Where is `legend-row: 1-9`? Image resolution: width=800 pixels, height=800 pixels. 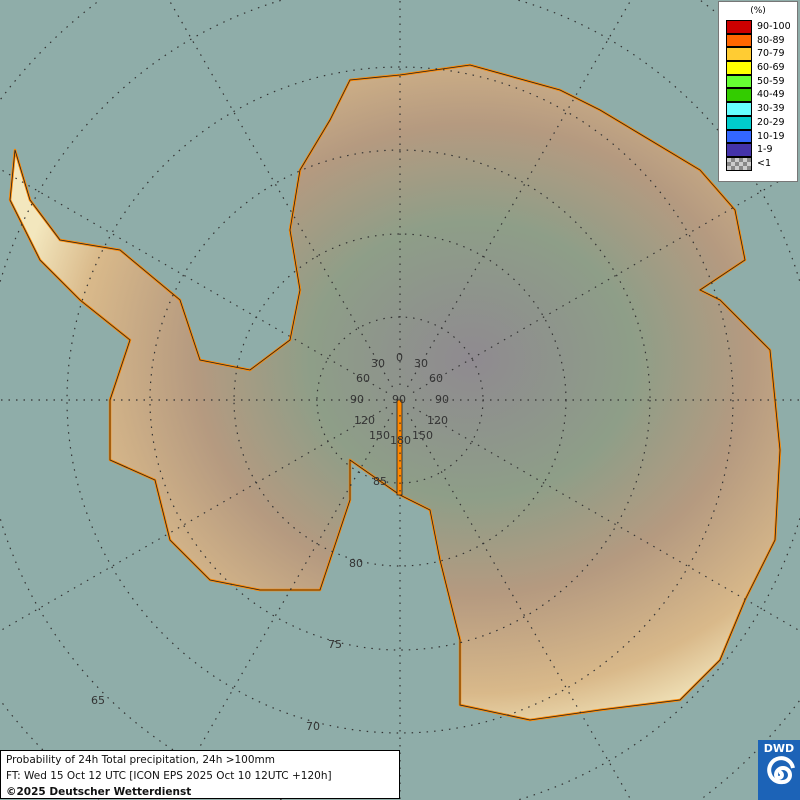
legend-row: 1-9 is located at coordinates (758, 150).